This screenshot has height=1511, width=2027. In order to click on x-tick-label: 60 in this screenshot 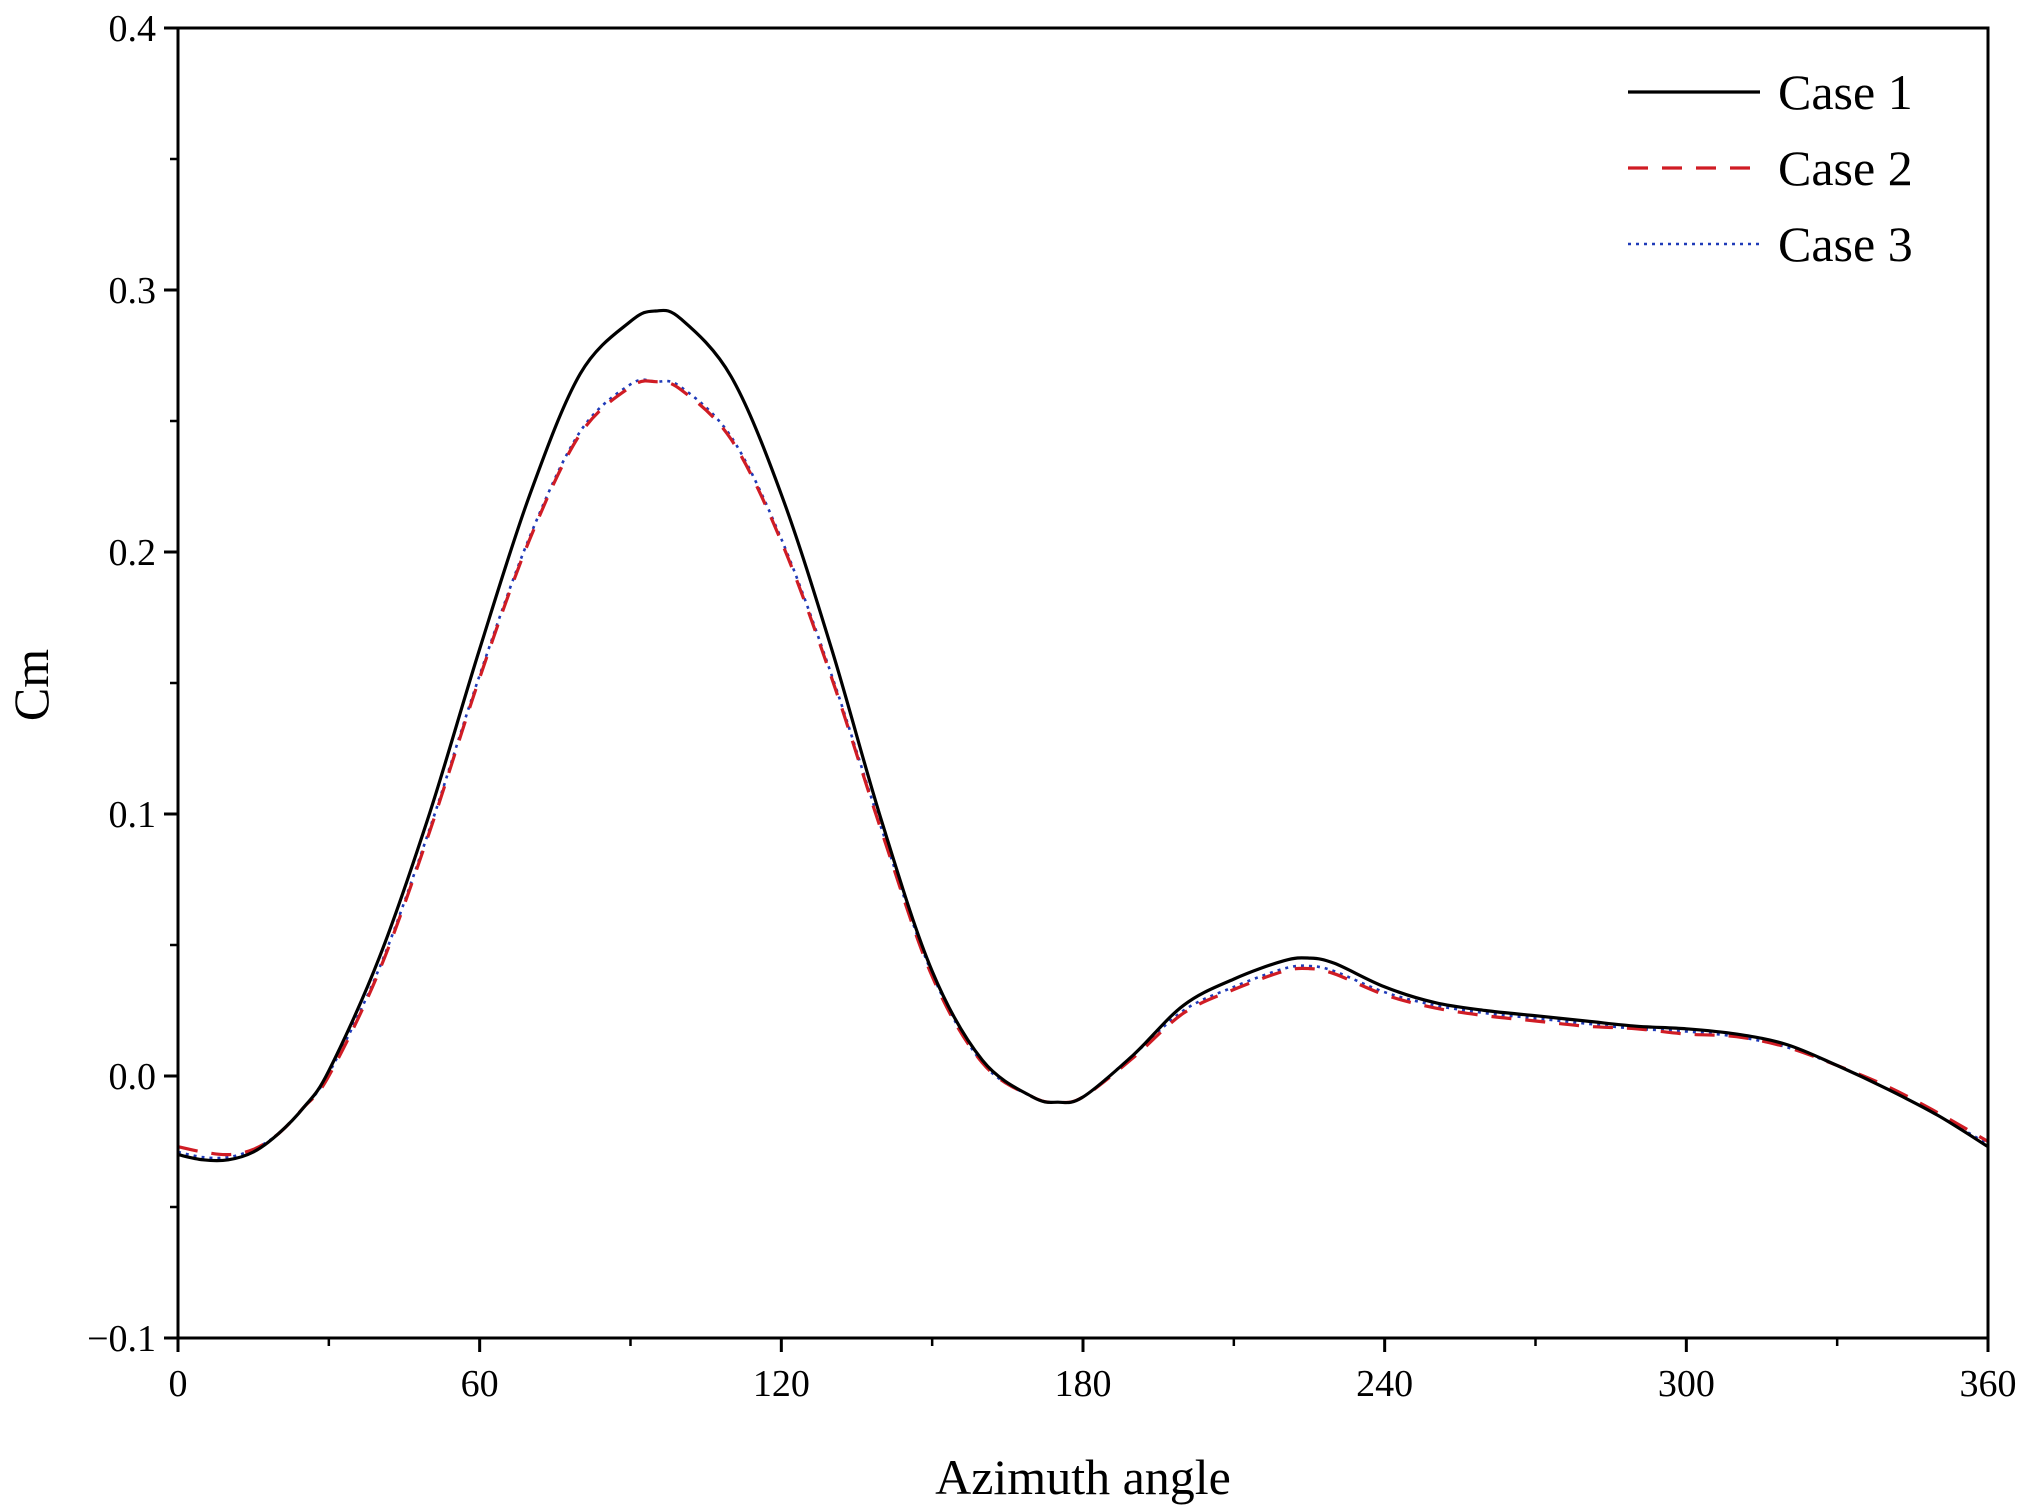, I will do `click(480, 1384)`.